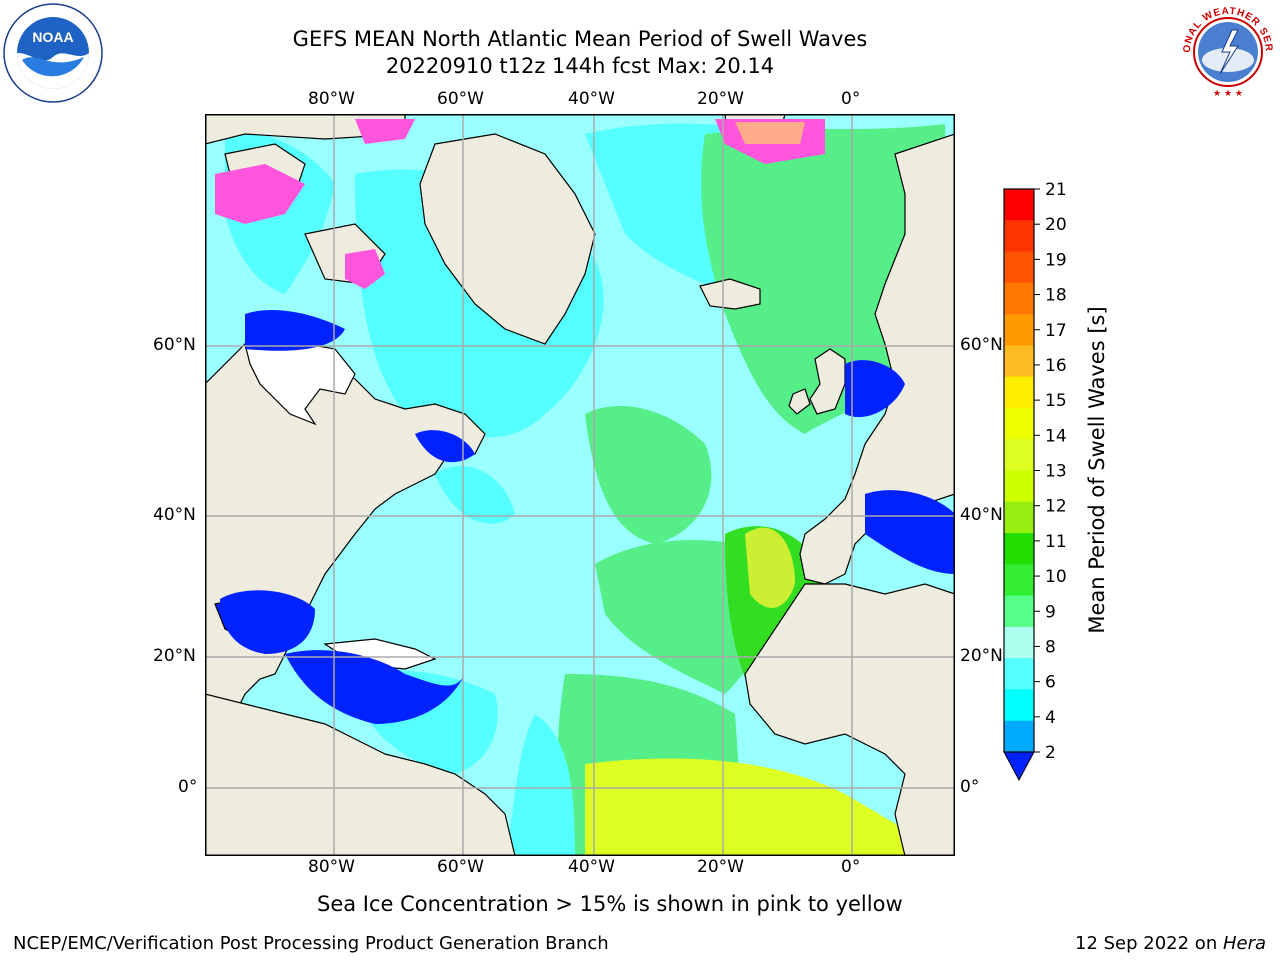  I want to click on colorbar-label: Mean Period of Swell Waves [s], so click(1097, 470).